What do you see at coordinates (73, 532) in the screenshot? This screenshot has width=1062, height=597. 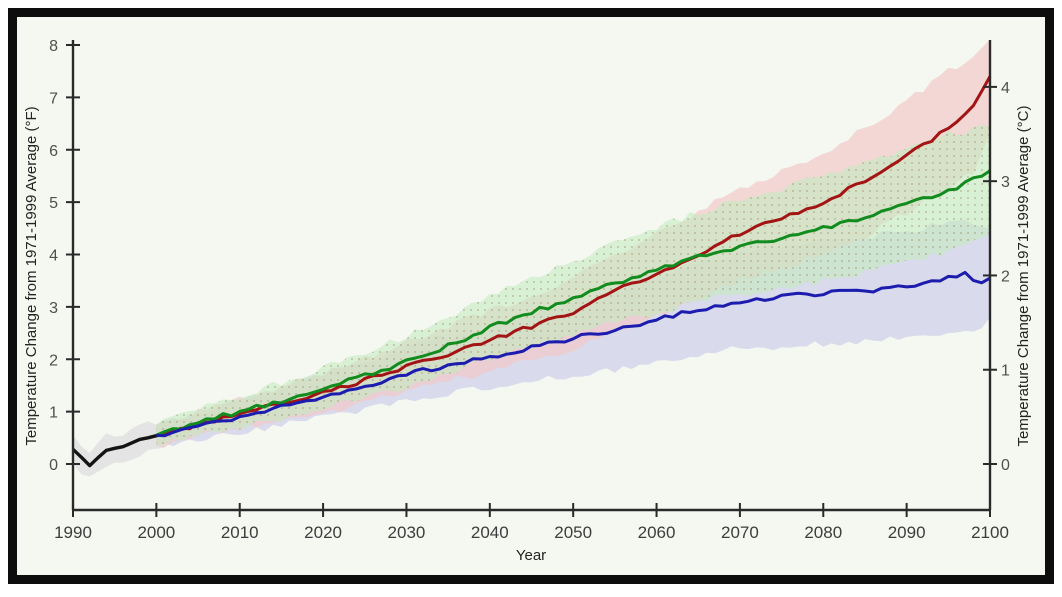 I see `x-tick-label: 1990` at bounding box center [73, 532].